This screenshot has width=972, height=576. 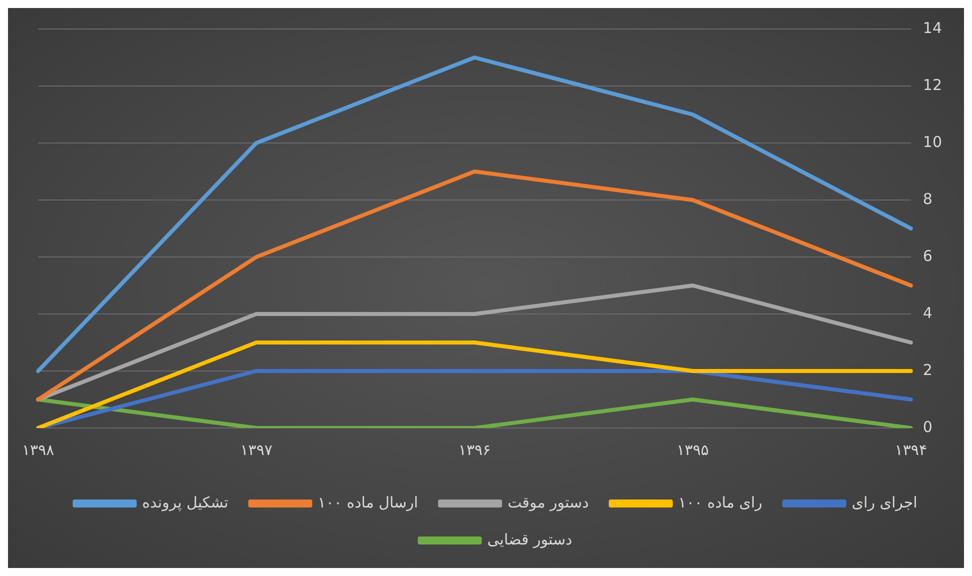 What do you see at coordinates (885, 502) in the screenshot?
I see `legend-label: اجرای رای` at bounding box center [885, 502].